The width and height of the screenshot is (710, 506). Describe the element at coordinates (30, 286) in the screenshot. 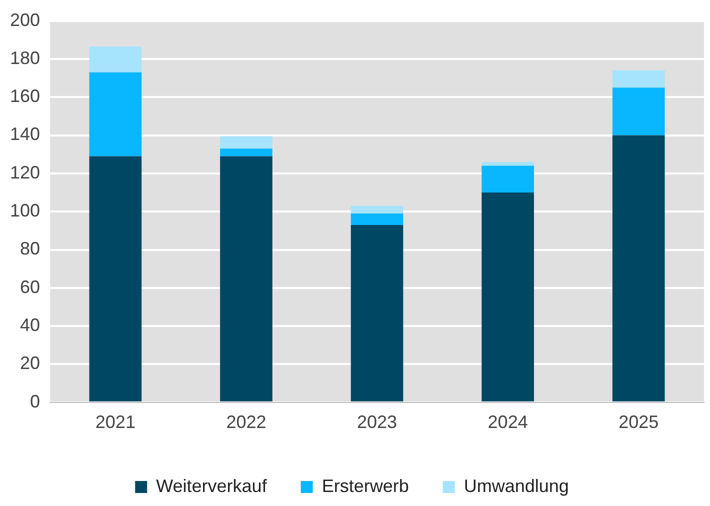

I see `y-tick-label: 60` at that location.